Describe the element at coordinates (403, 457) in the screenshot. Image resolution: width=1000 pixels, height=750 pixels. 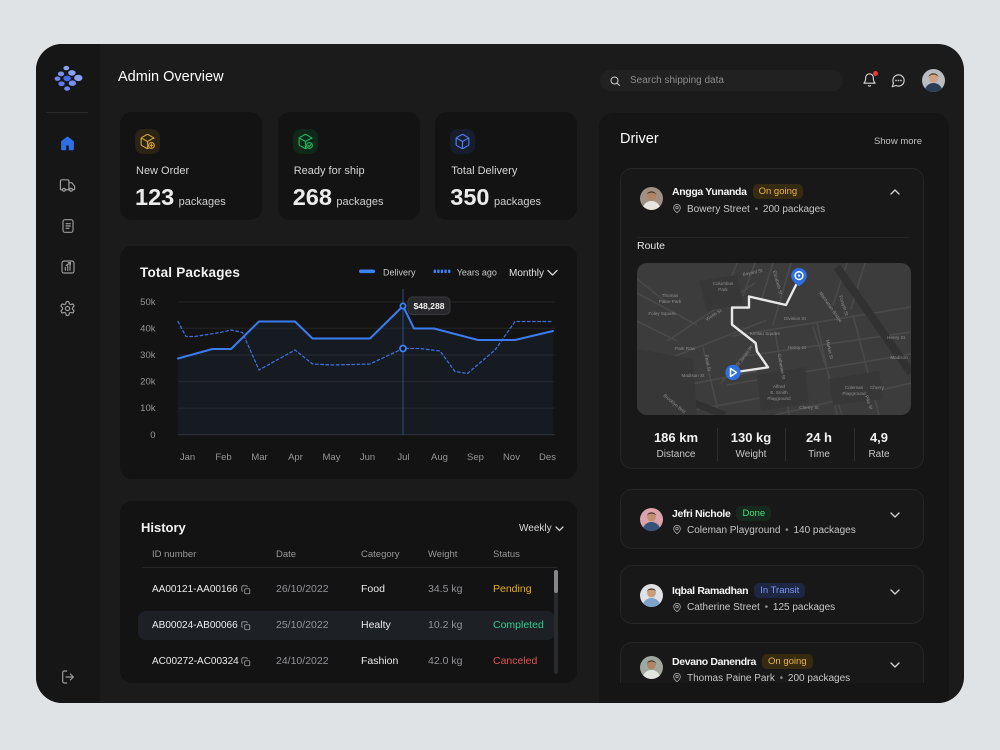
I see `svg-text: Jul` at that location.